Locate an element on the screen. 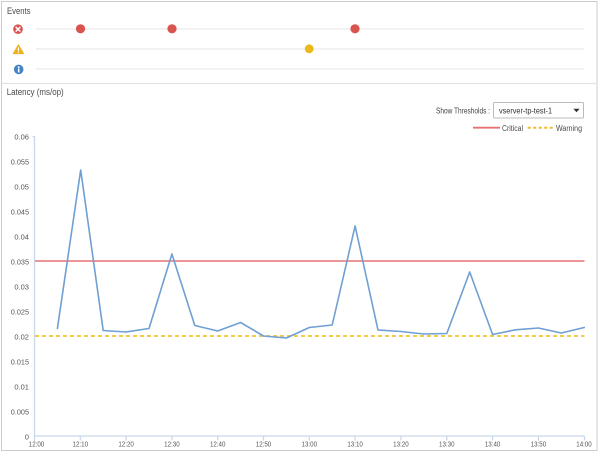  svg-text: 0.035 is located at coordinates (20, 261).